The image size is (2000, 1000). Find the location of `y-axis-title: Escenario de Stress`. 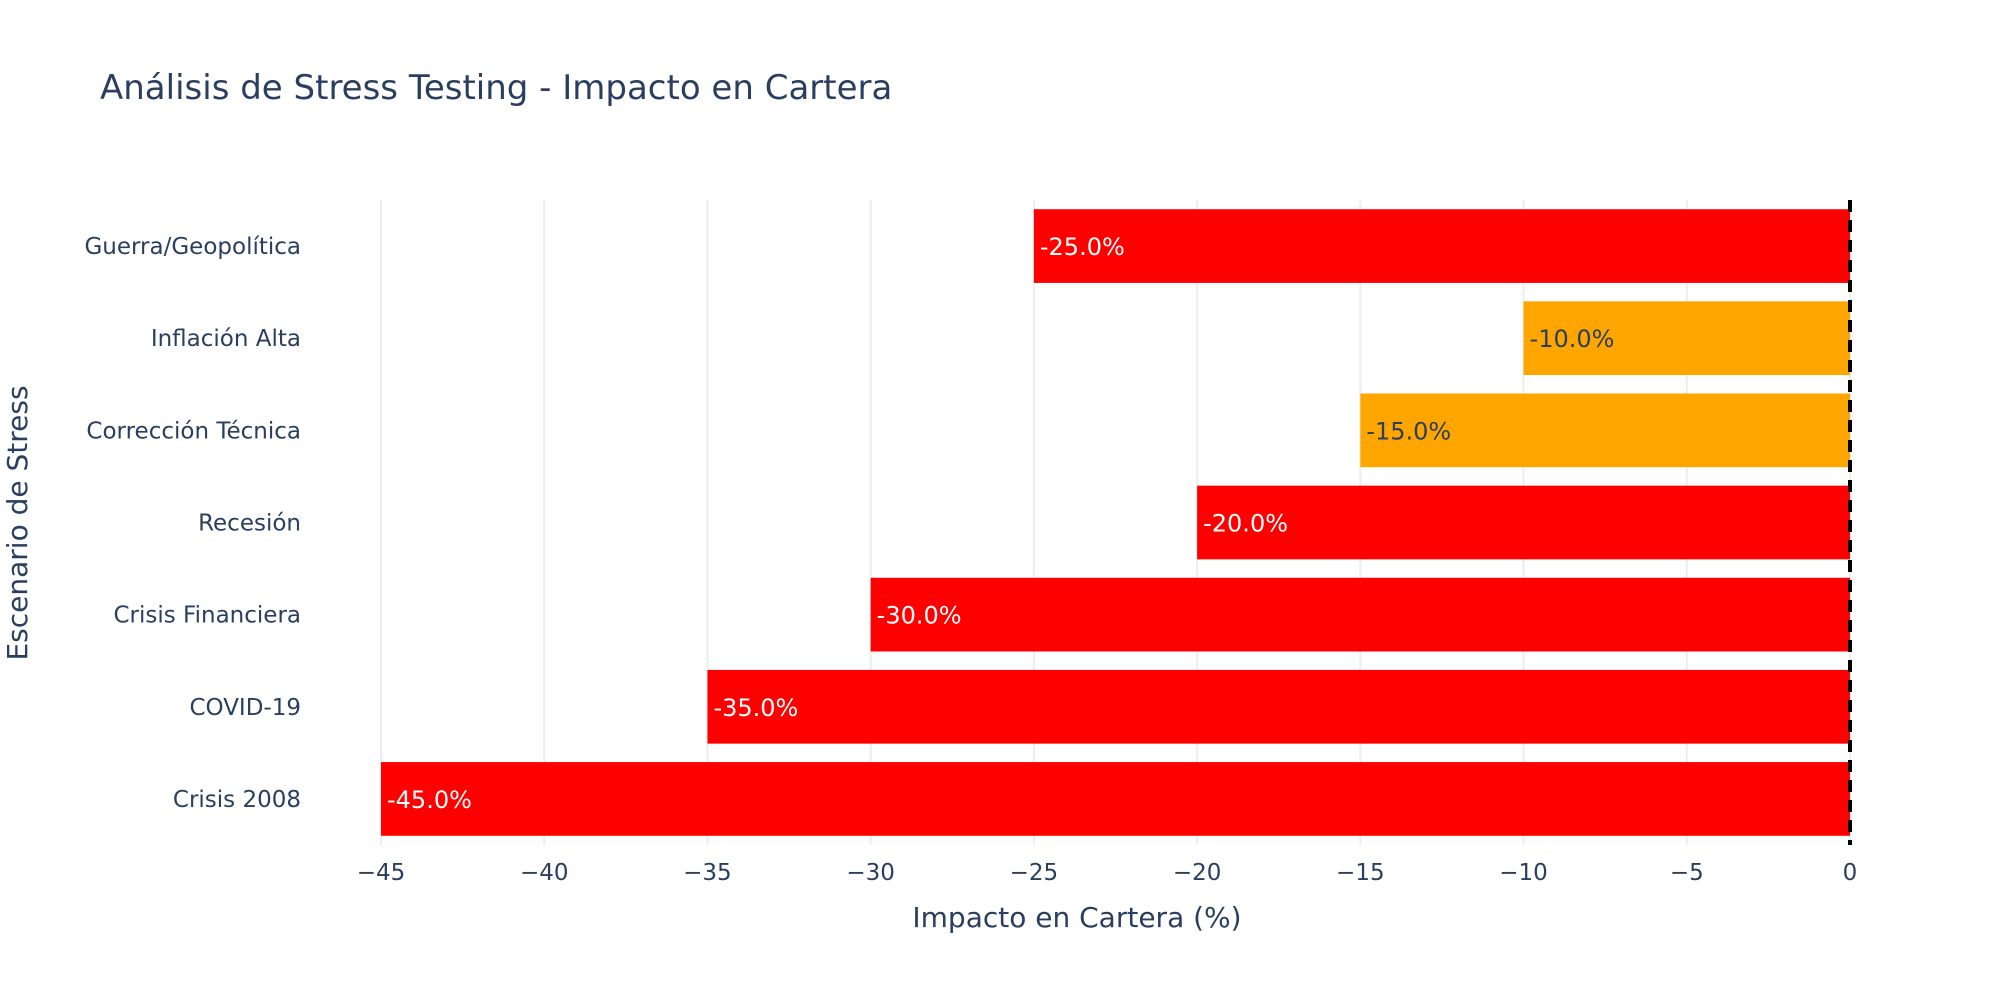

y-axis-title: Escenario de Stress is located at coordinates (17, 522).